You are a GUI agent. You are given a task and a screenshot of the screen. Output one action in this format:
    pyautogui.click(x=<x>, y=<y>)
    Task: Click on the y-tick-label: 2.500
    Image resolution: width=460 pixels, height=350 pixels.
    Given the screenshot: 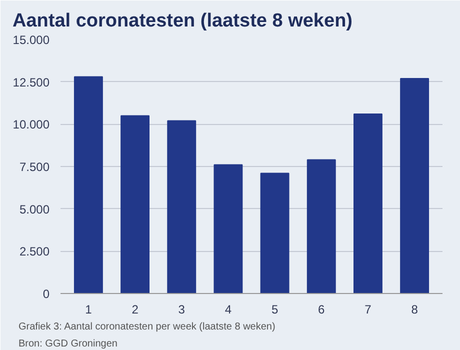 What is the action you would take?
    pyautogui.click(x=34, y=251)
    